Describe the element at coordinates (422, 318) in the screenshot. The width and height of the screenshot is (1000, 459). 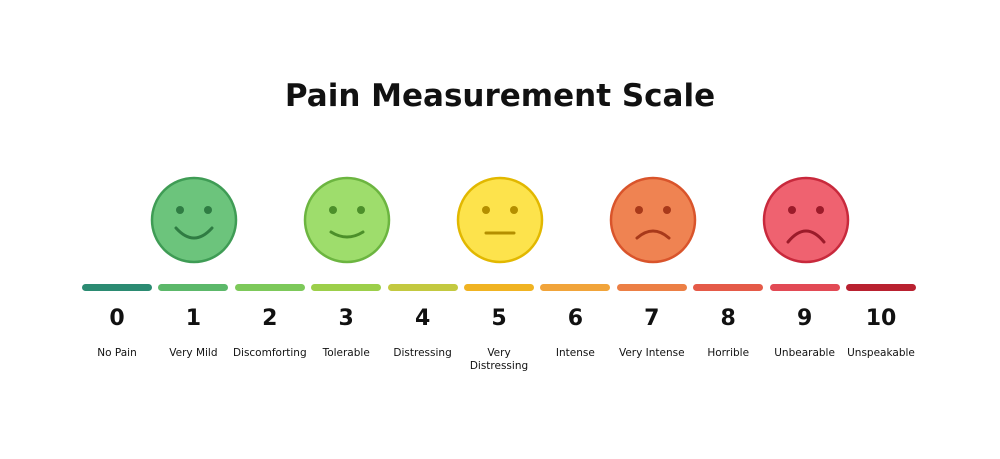
I see `level-number: 4` at that location.